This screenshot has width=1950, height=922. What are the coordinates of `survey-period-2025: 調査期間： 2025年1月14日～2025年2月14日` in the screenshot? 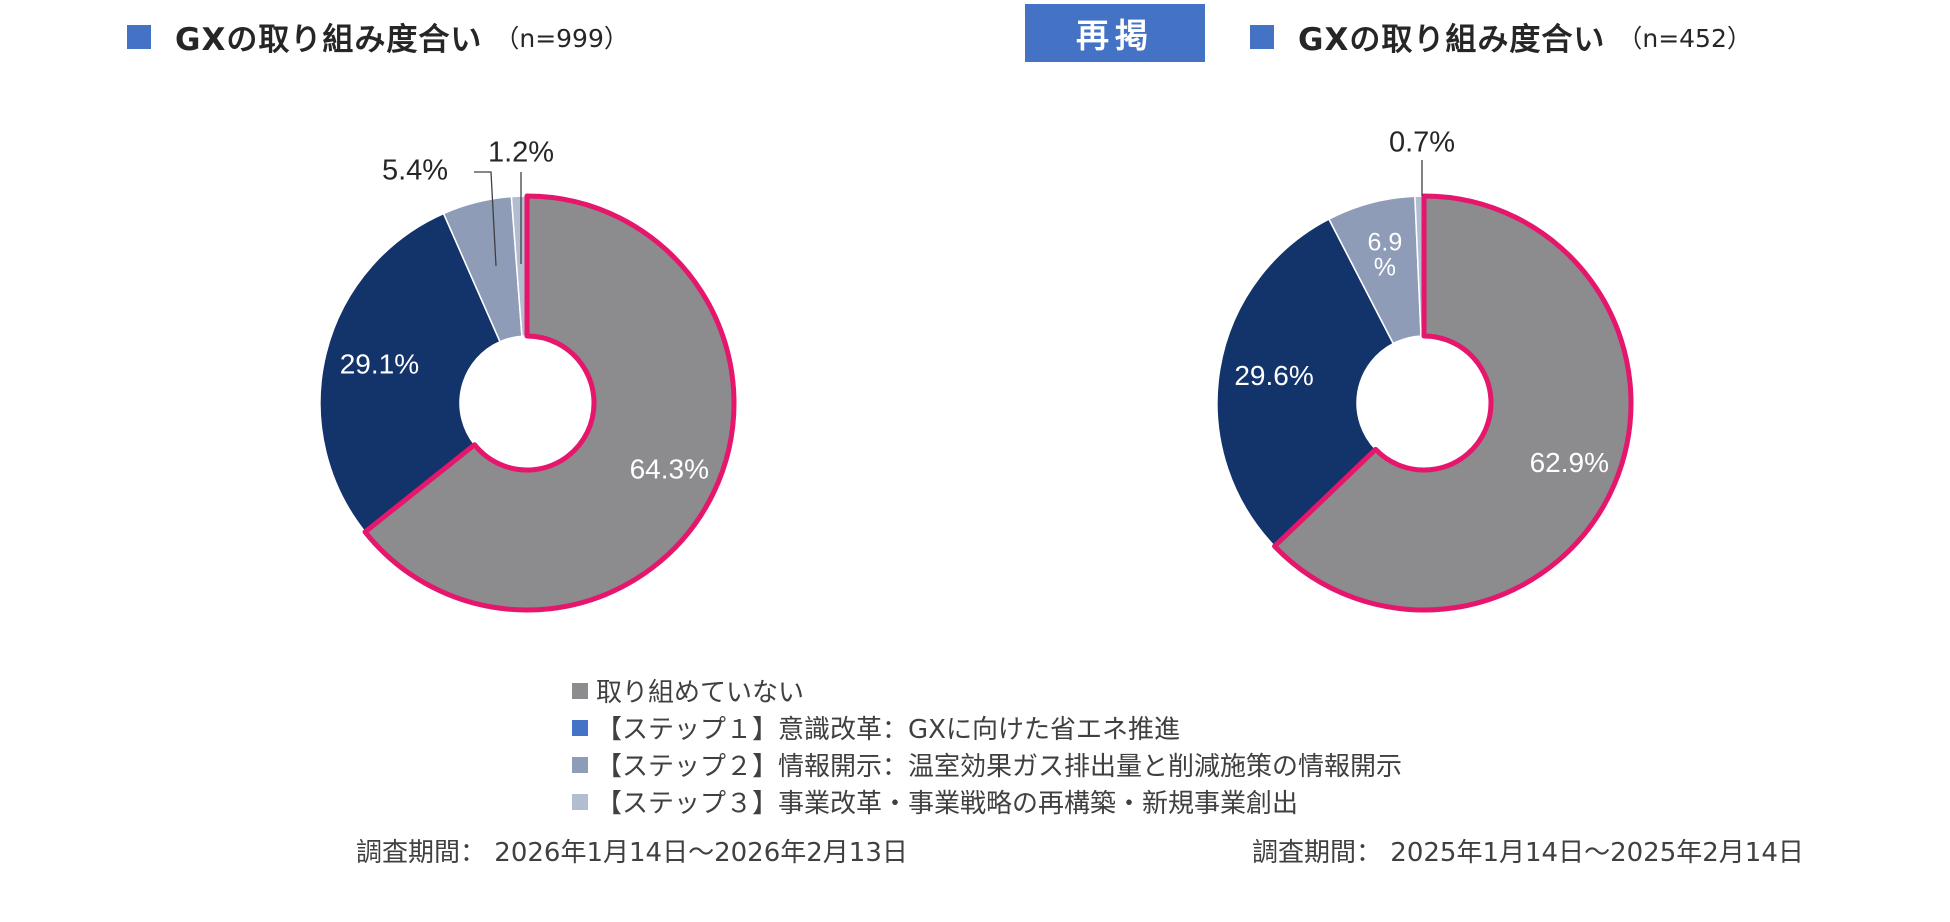 It's located at (1528, 850).